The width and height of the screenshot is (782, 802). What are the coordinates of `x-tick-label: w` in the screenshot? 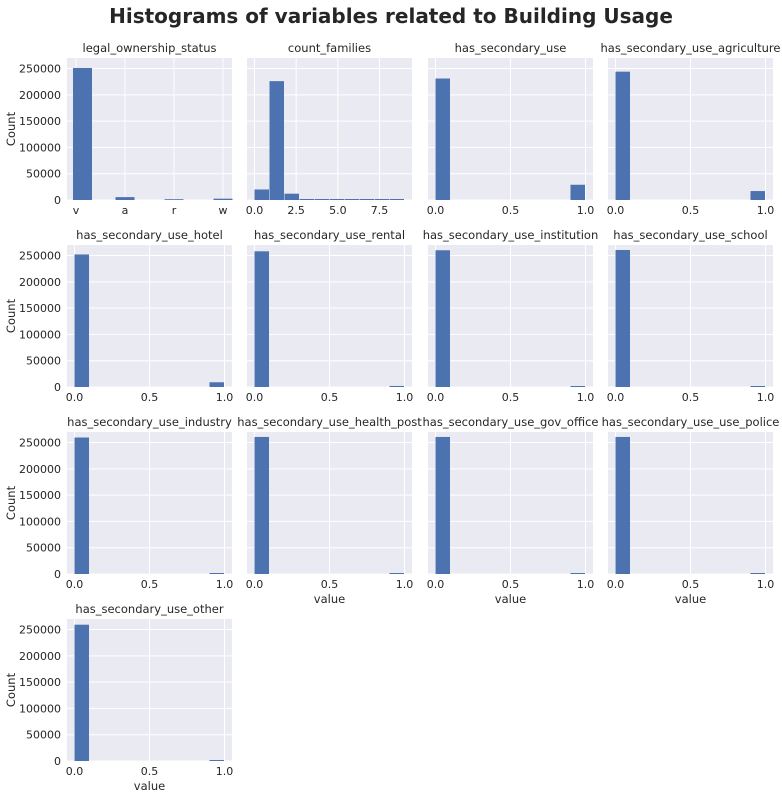 It's located at (223, 210).